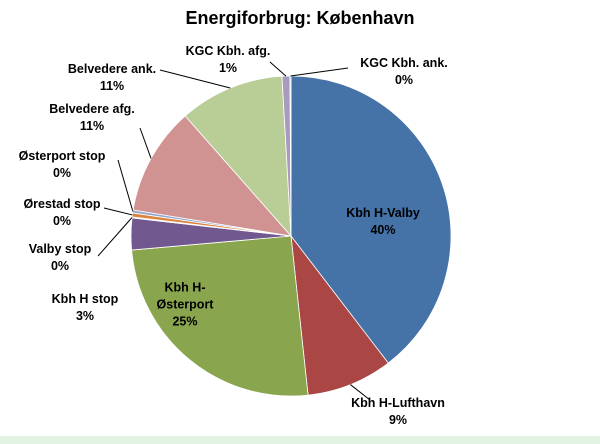  Describe the element at coordinates (112, 78) in the screenshot. I see `data-label: Belvedere ank. 11%` at that location.